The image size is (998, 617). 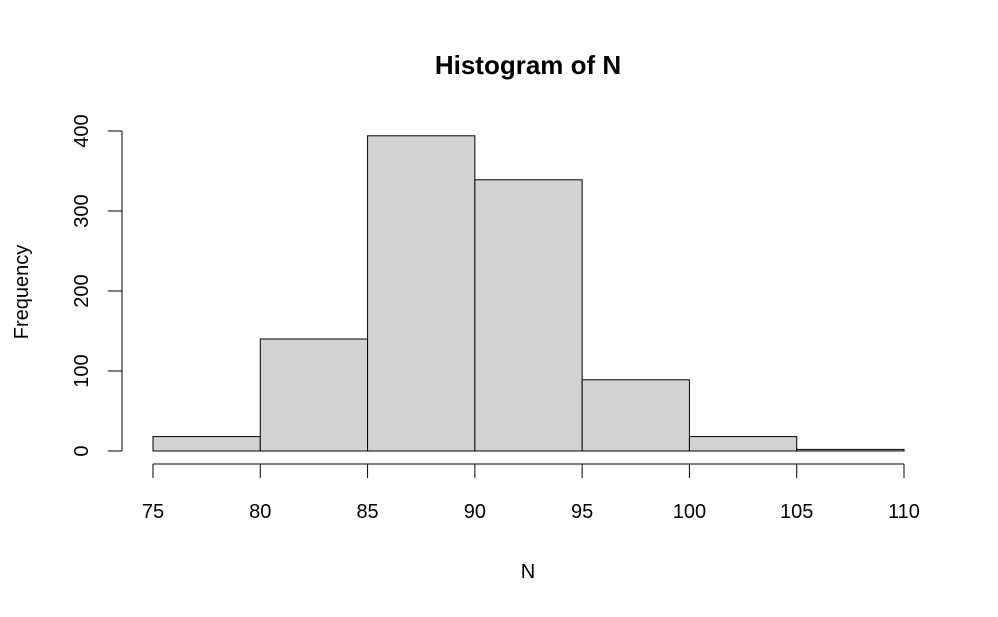 I want to click on x-tick-label: 80, so click(x=260, y=512).